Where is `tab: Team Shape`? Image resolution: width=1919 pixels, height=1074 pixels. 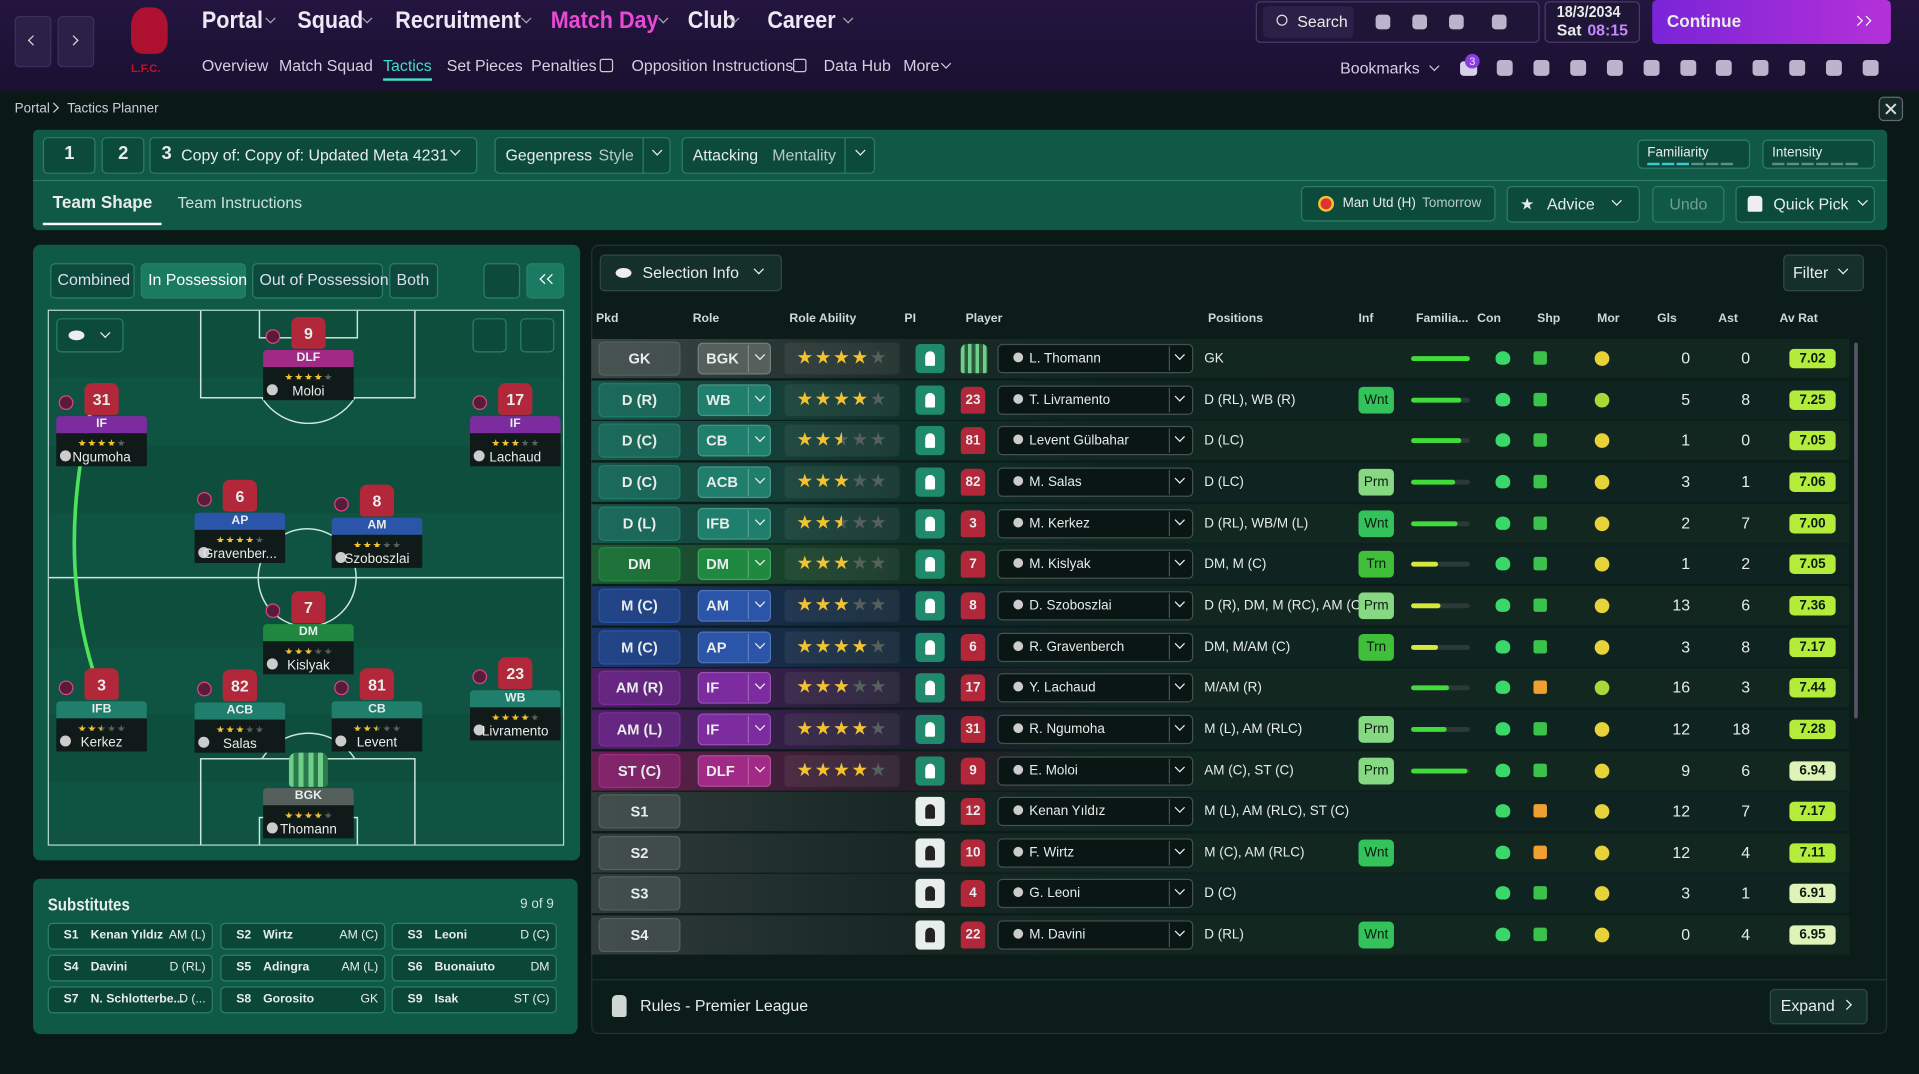 tab: Team Shape is located at coordinates (102, 202).